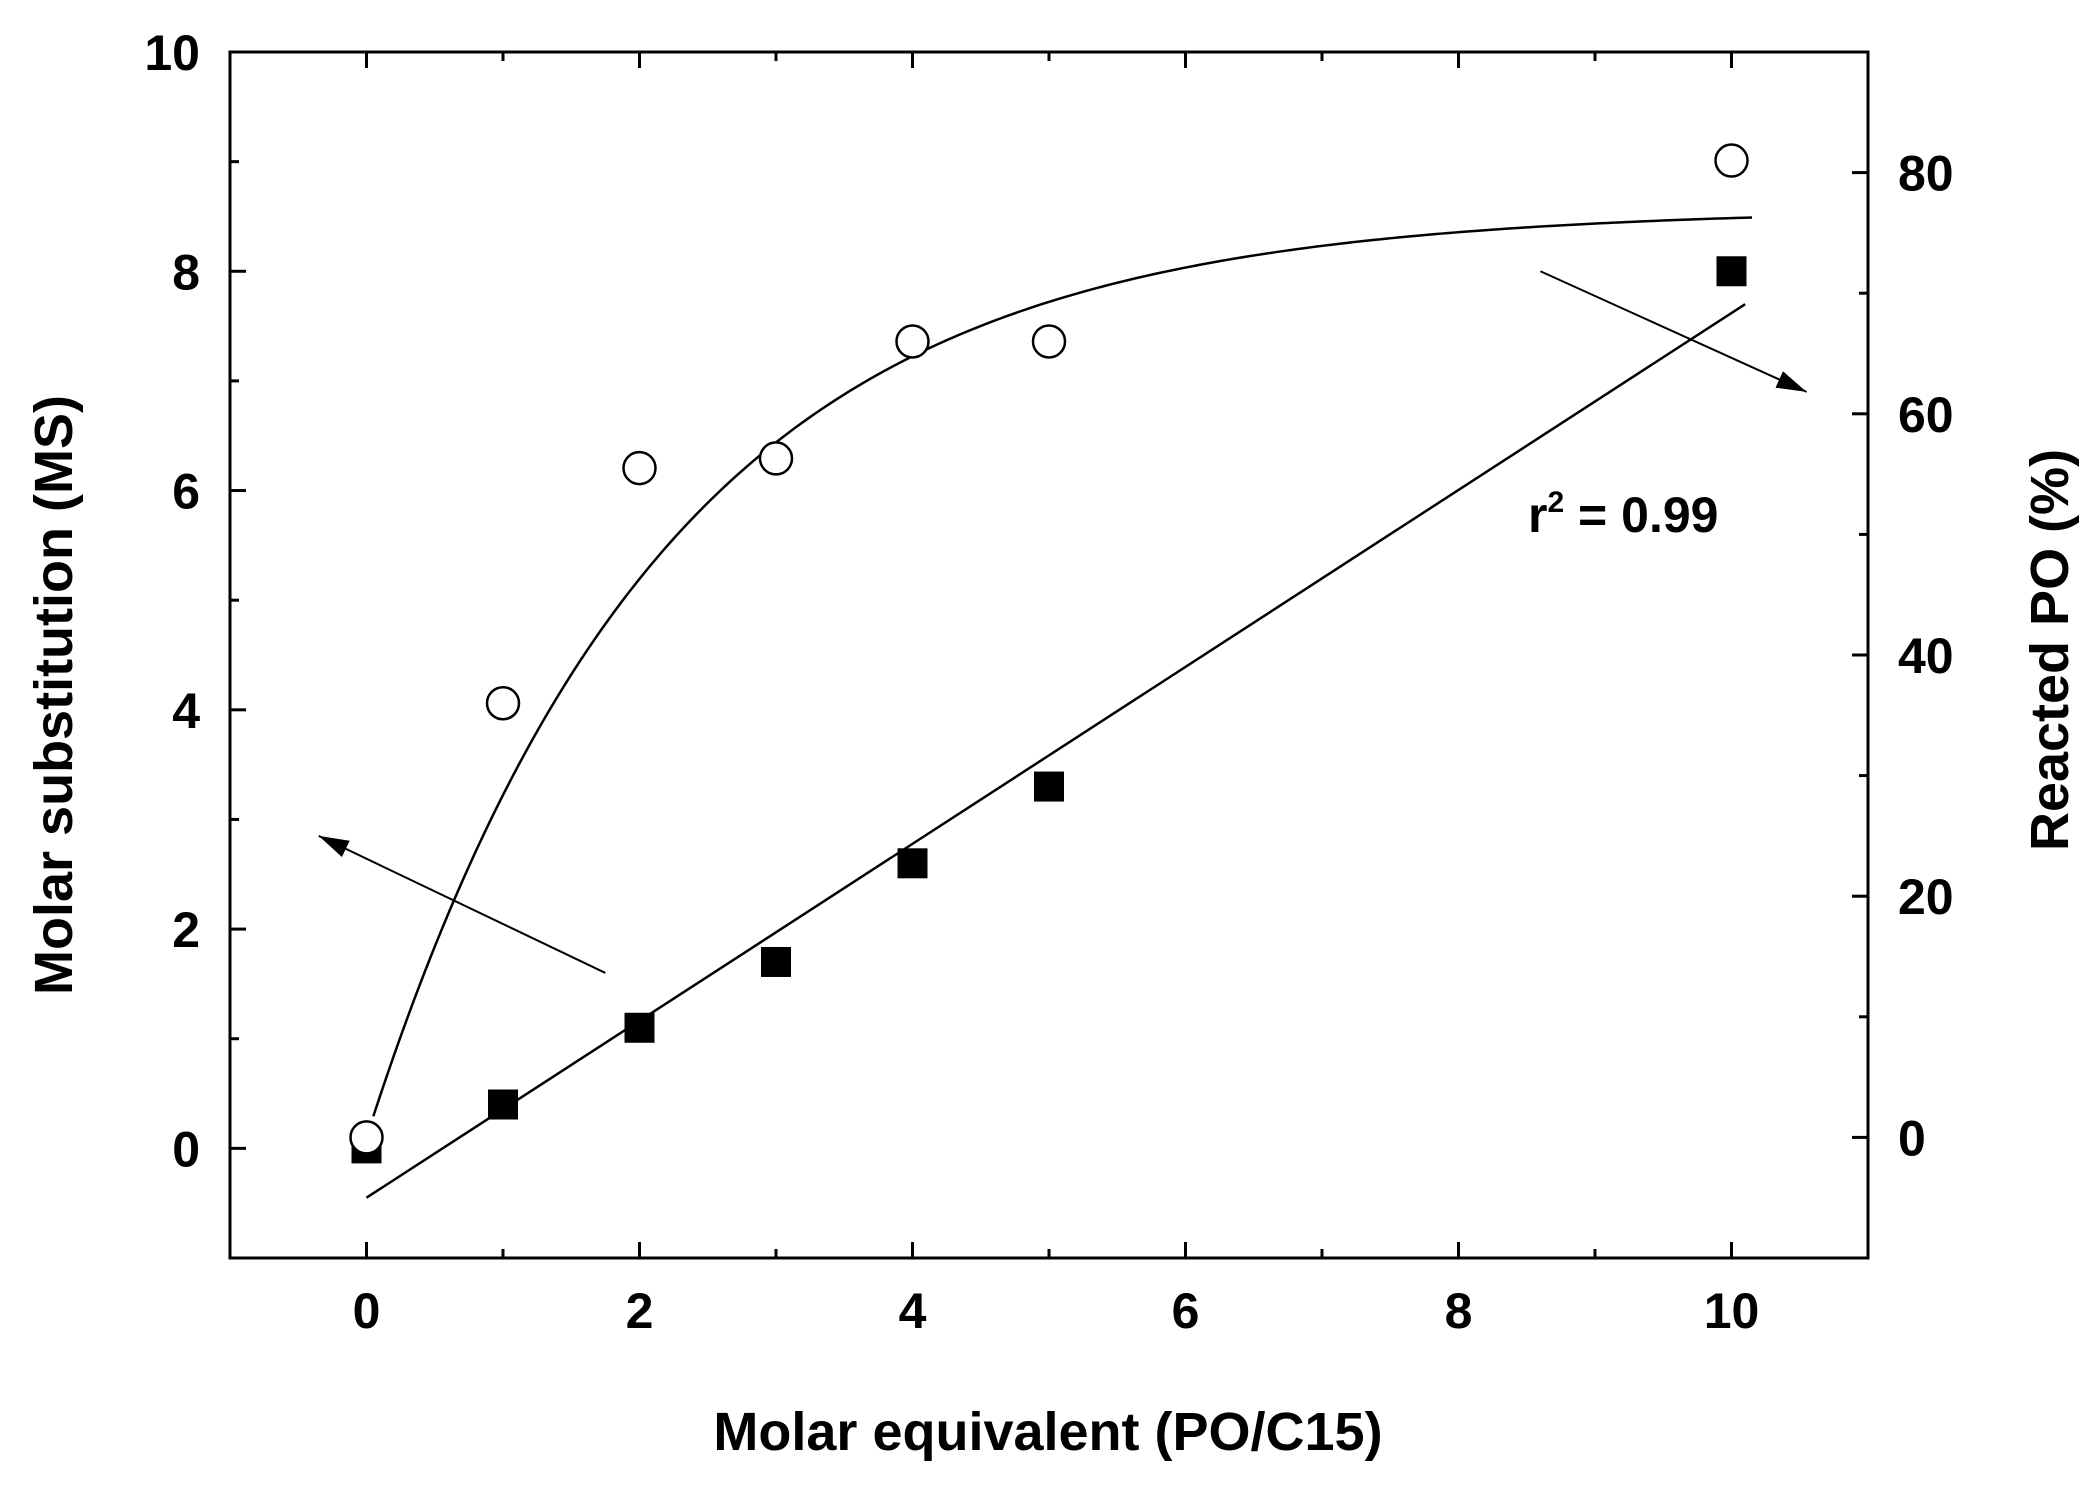 The image size is (2097, 1490). Describe the element at coordinates (640, 1311) in the screenshot. I see `x-tick-label: 2` at that location.